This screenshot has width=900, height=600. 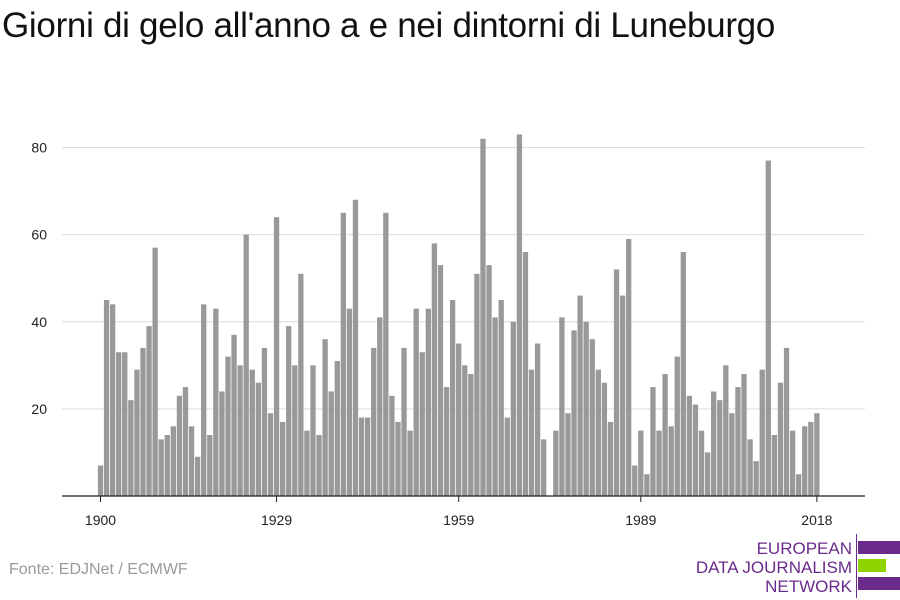 What do you see at coordinates (276, 356) in the screenshot?
I see `bar-1929` at bounding box center [276, 356].